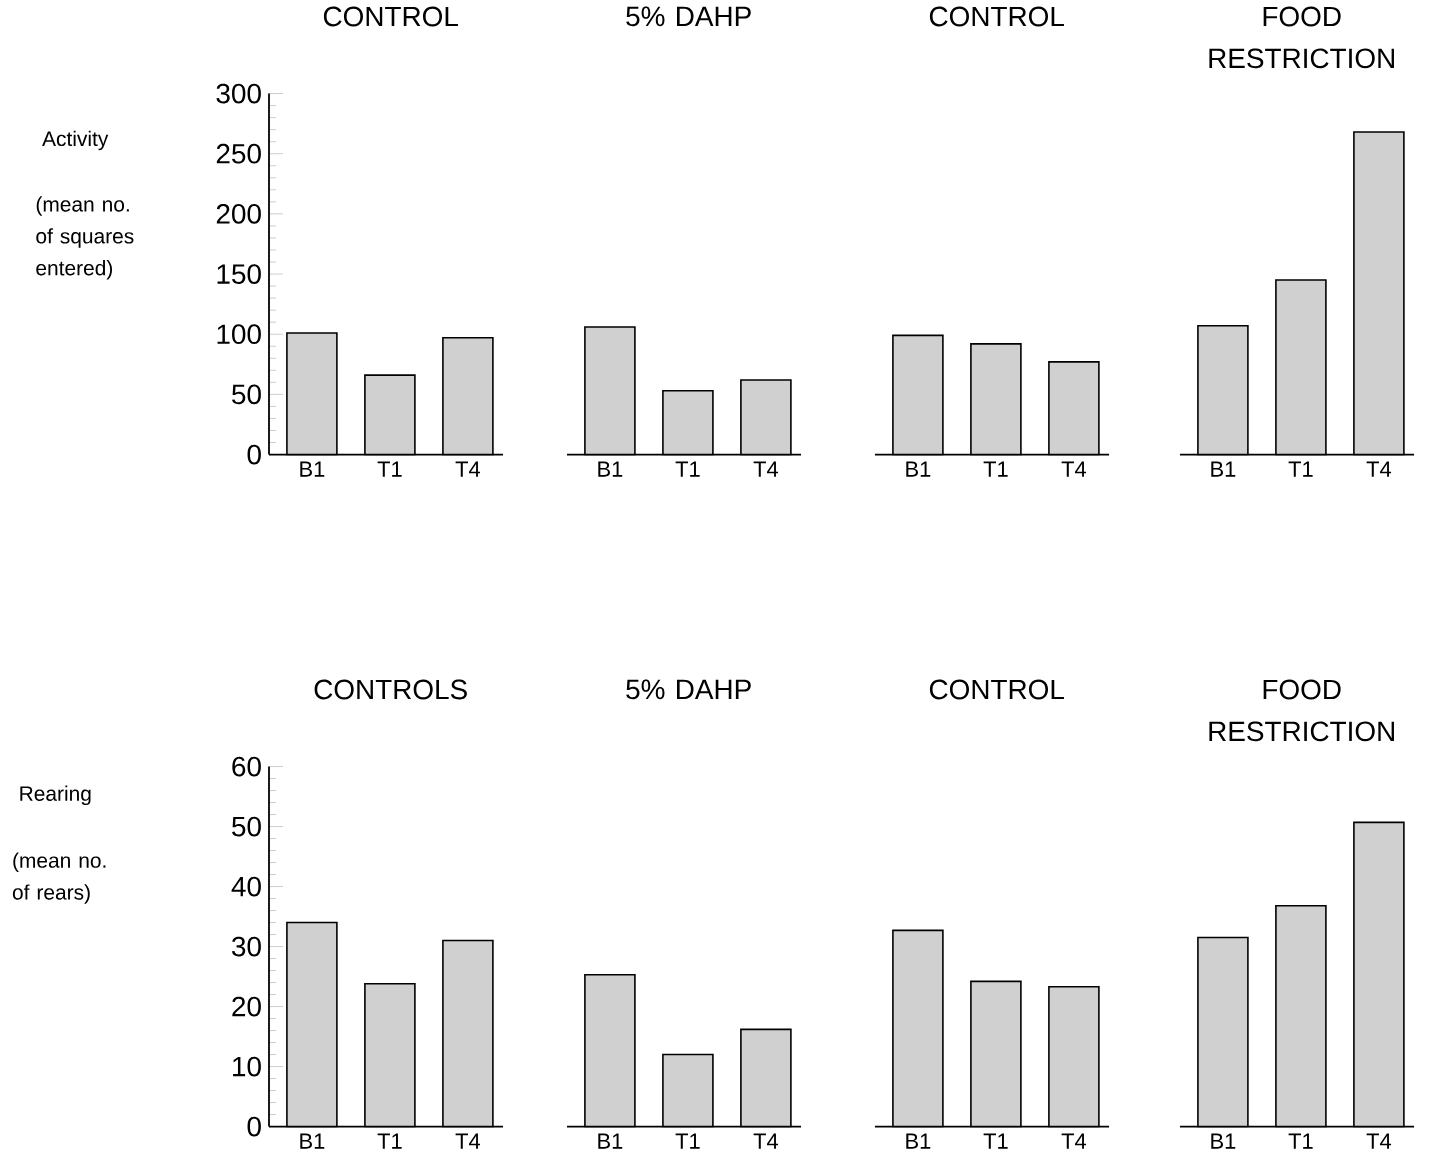  What do you see at coordinates (238, 154) in the screenshot?
I see `y-tick-label: 250` at bounding box center [238, 154].